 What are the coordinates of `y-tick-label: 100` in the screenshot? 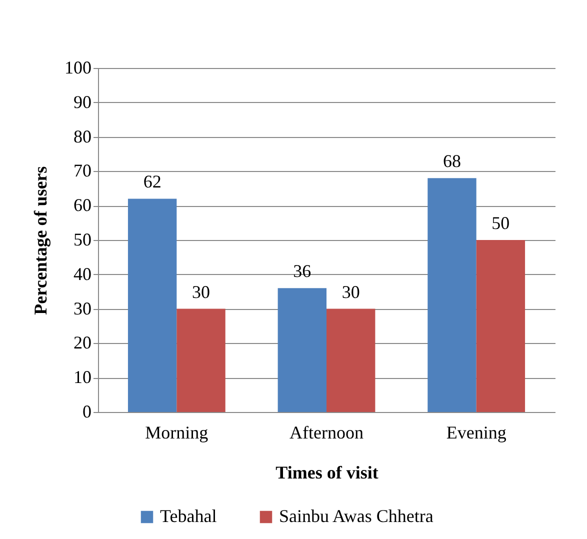 It's located at (78, 68).